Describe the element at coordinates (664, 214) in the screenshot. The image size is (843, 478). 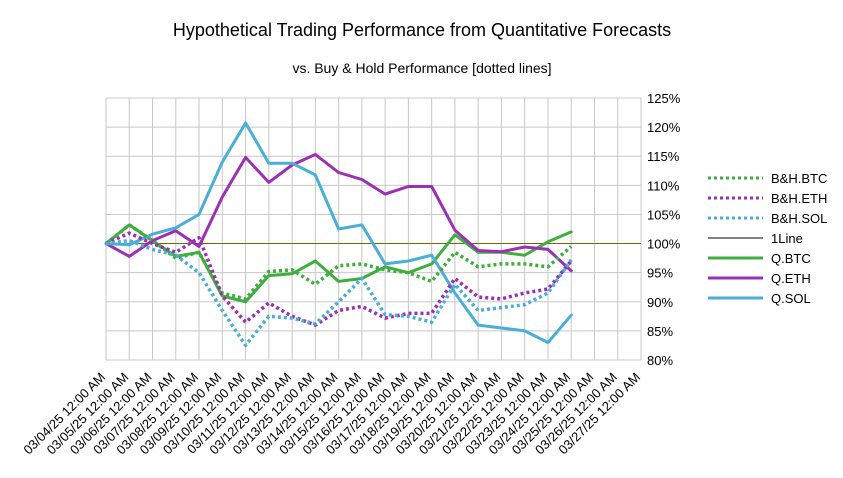
I see `y-tick-label: 105%` at that location.